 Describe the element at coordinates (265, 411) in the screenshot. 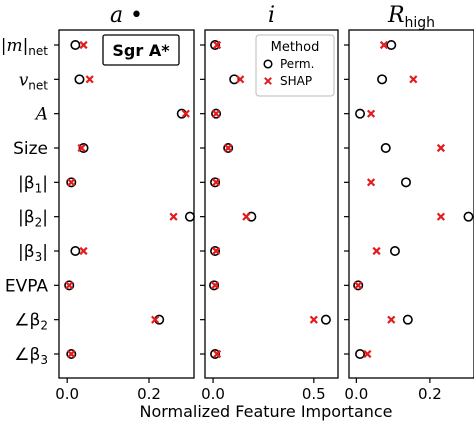

I see `x-axis-label: Normalized Feature Importance` at that location.